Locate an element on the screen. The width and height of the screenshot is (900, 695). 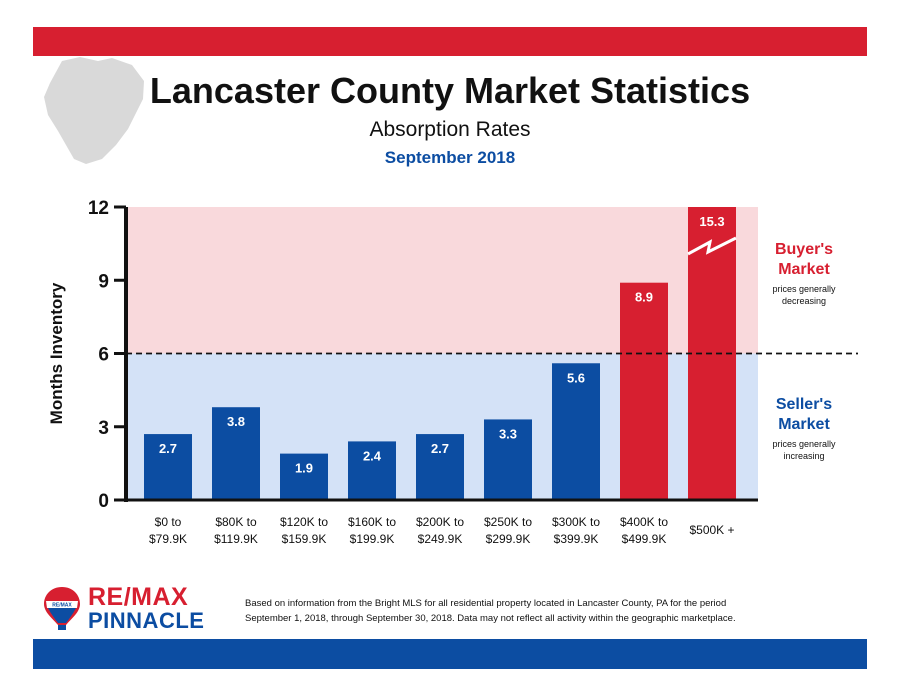
data-label-5: 3.3 is located at coordinates (508, 433).